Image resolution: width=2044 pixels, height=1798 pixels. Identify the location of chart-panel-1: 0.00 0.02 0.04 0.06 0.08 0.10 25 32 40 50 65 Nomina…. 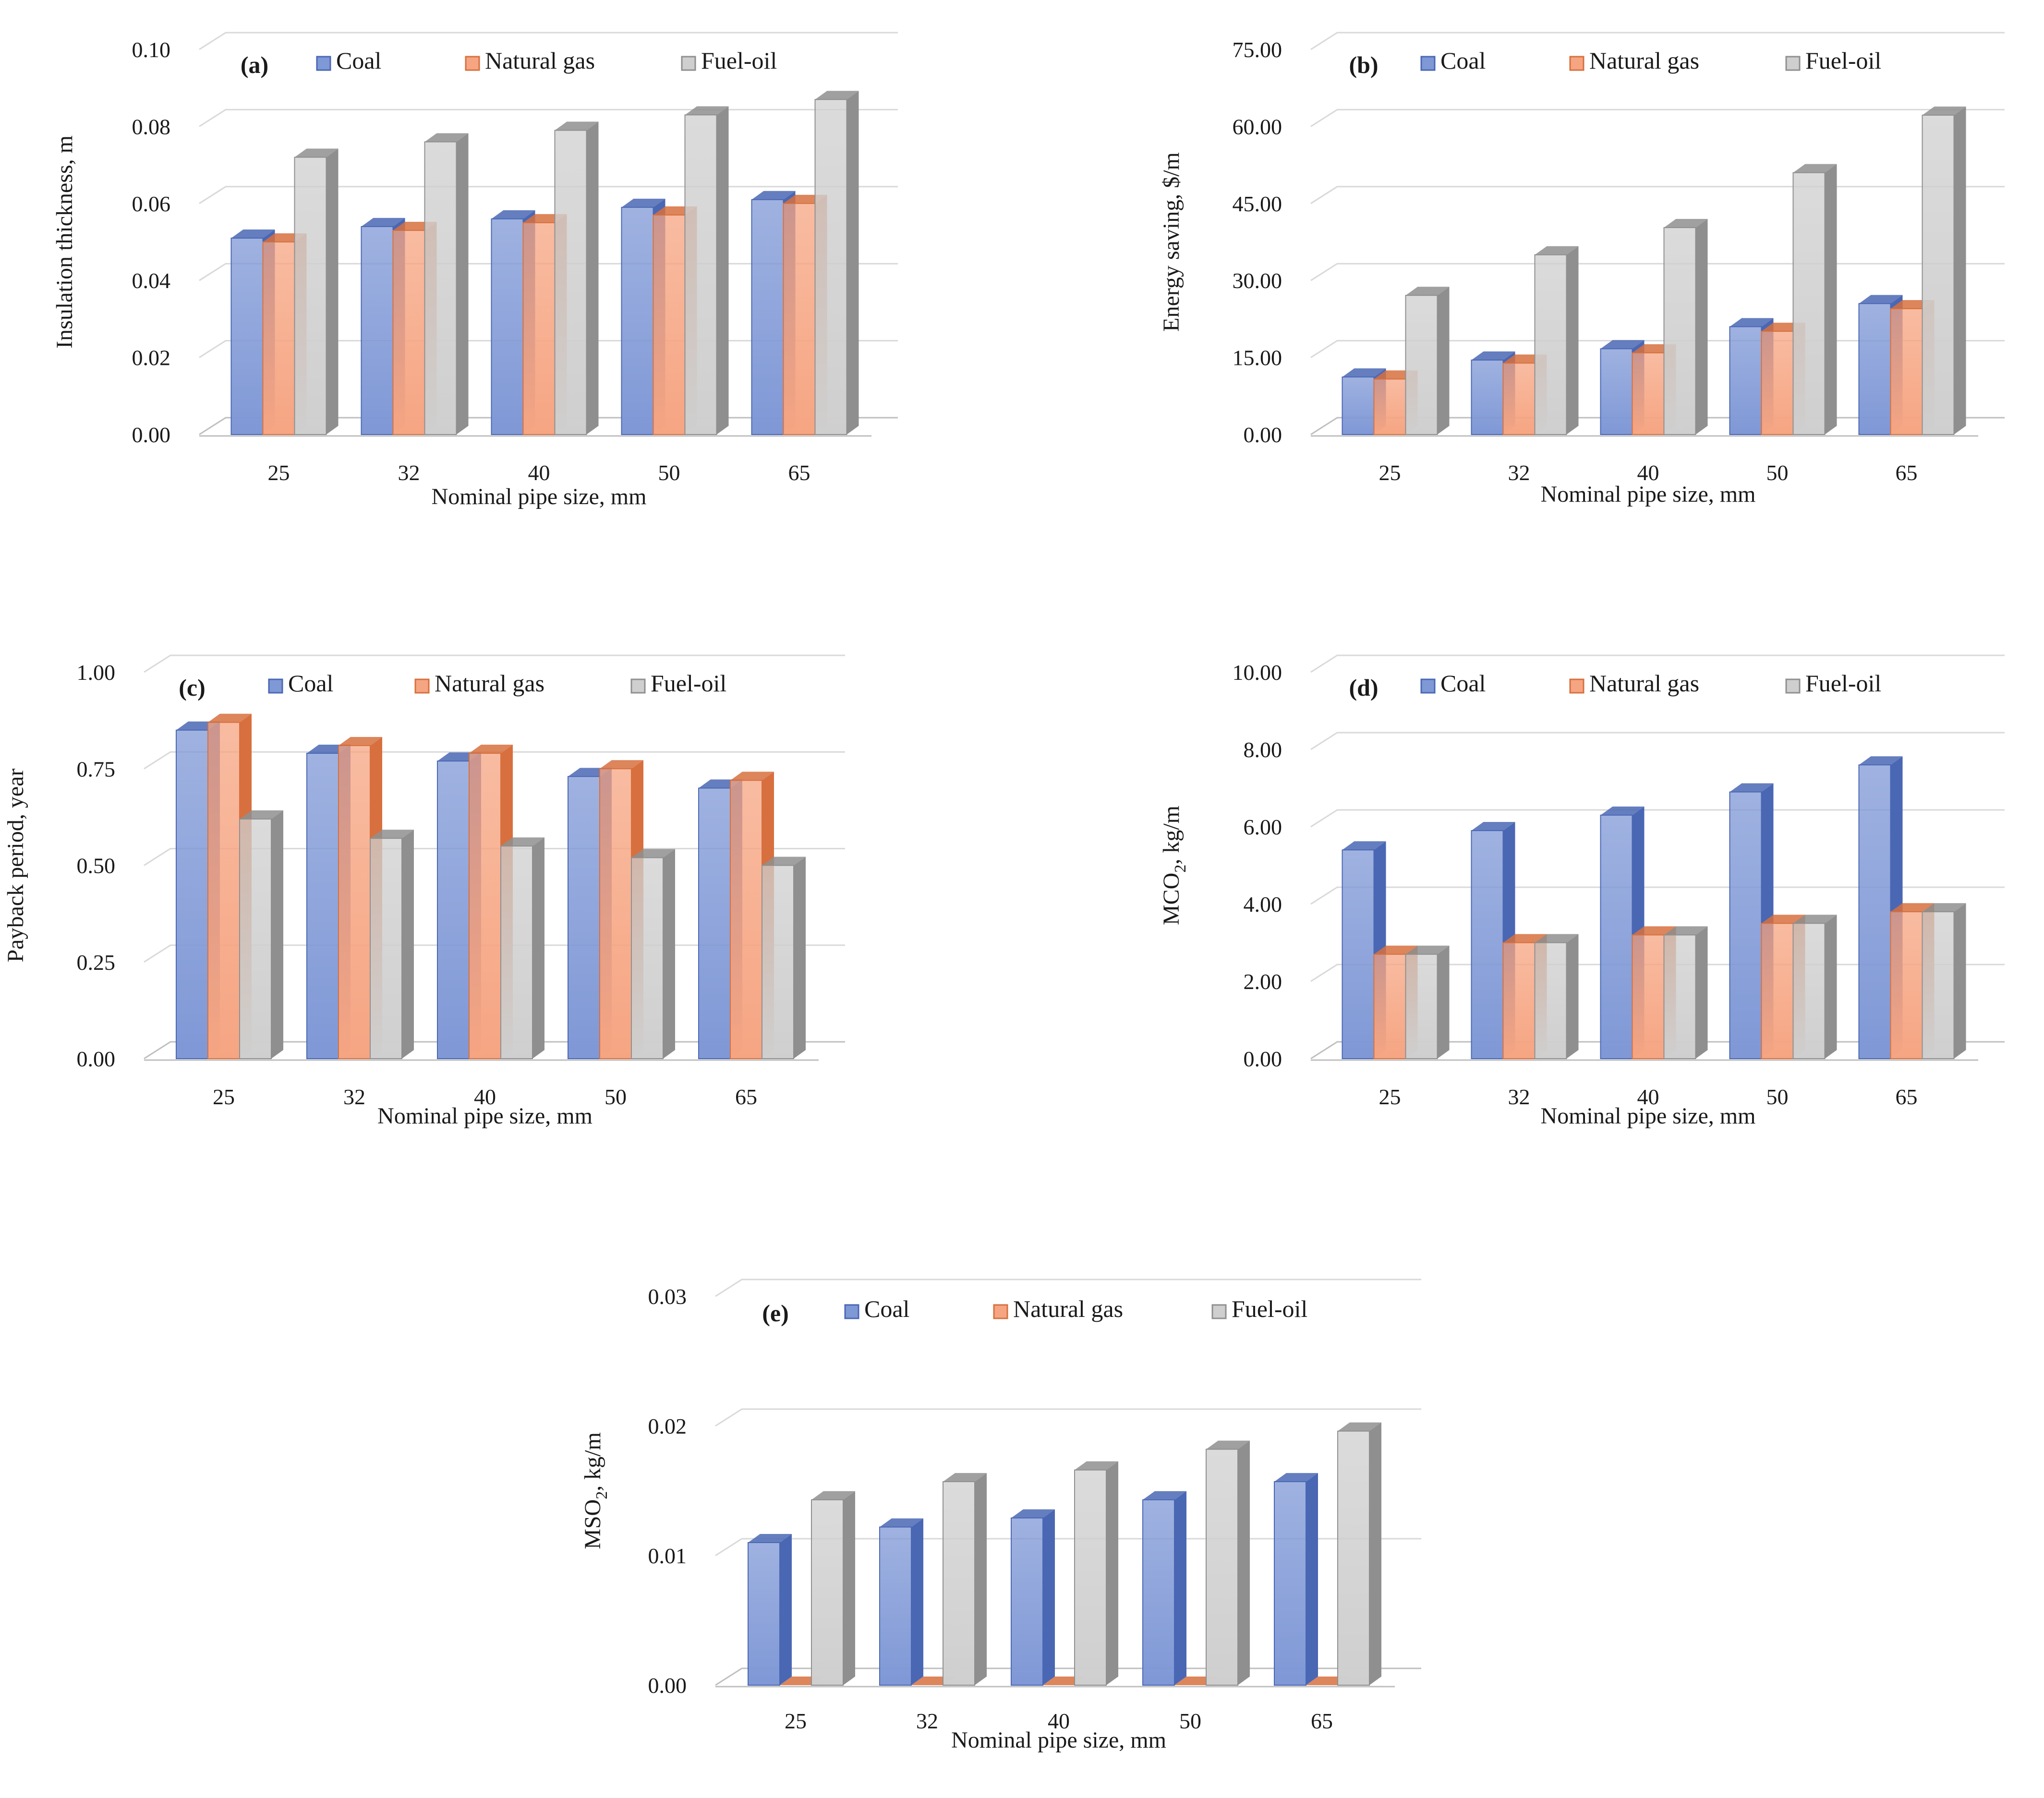
(475, 270).